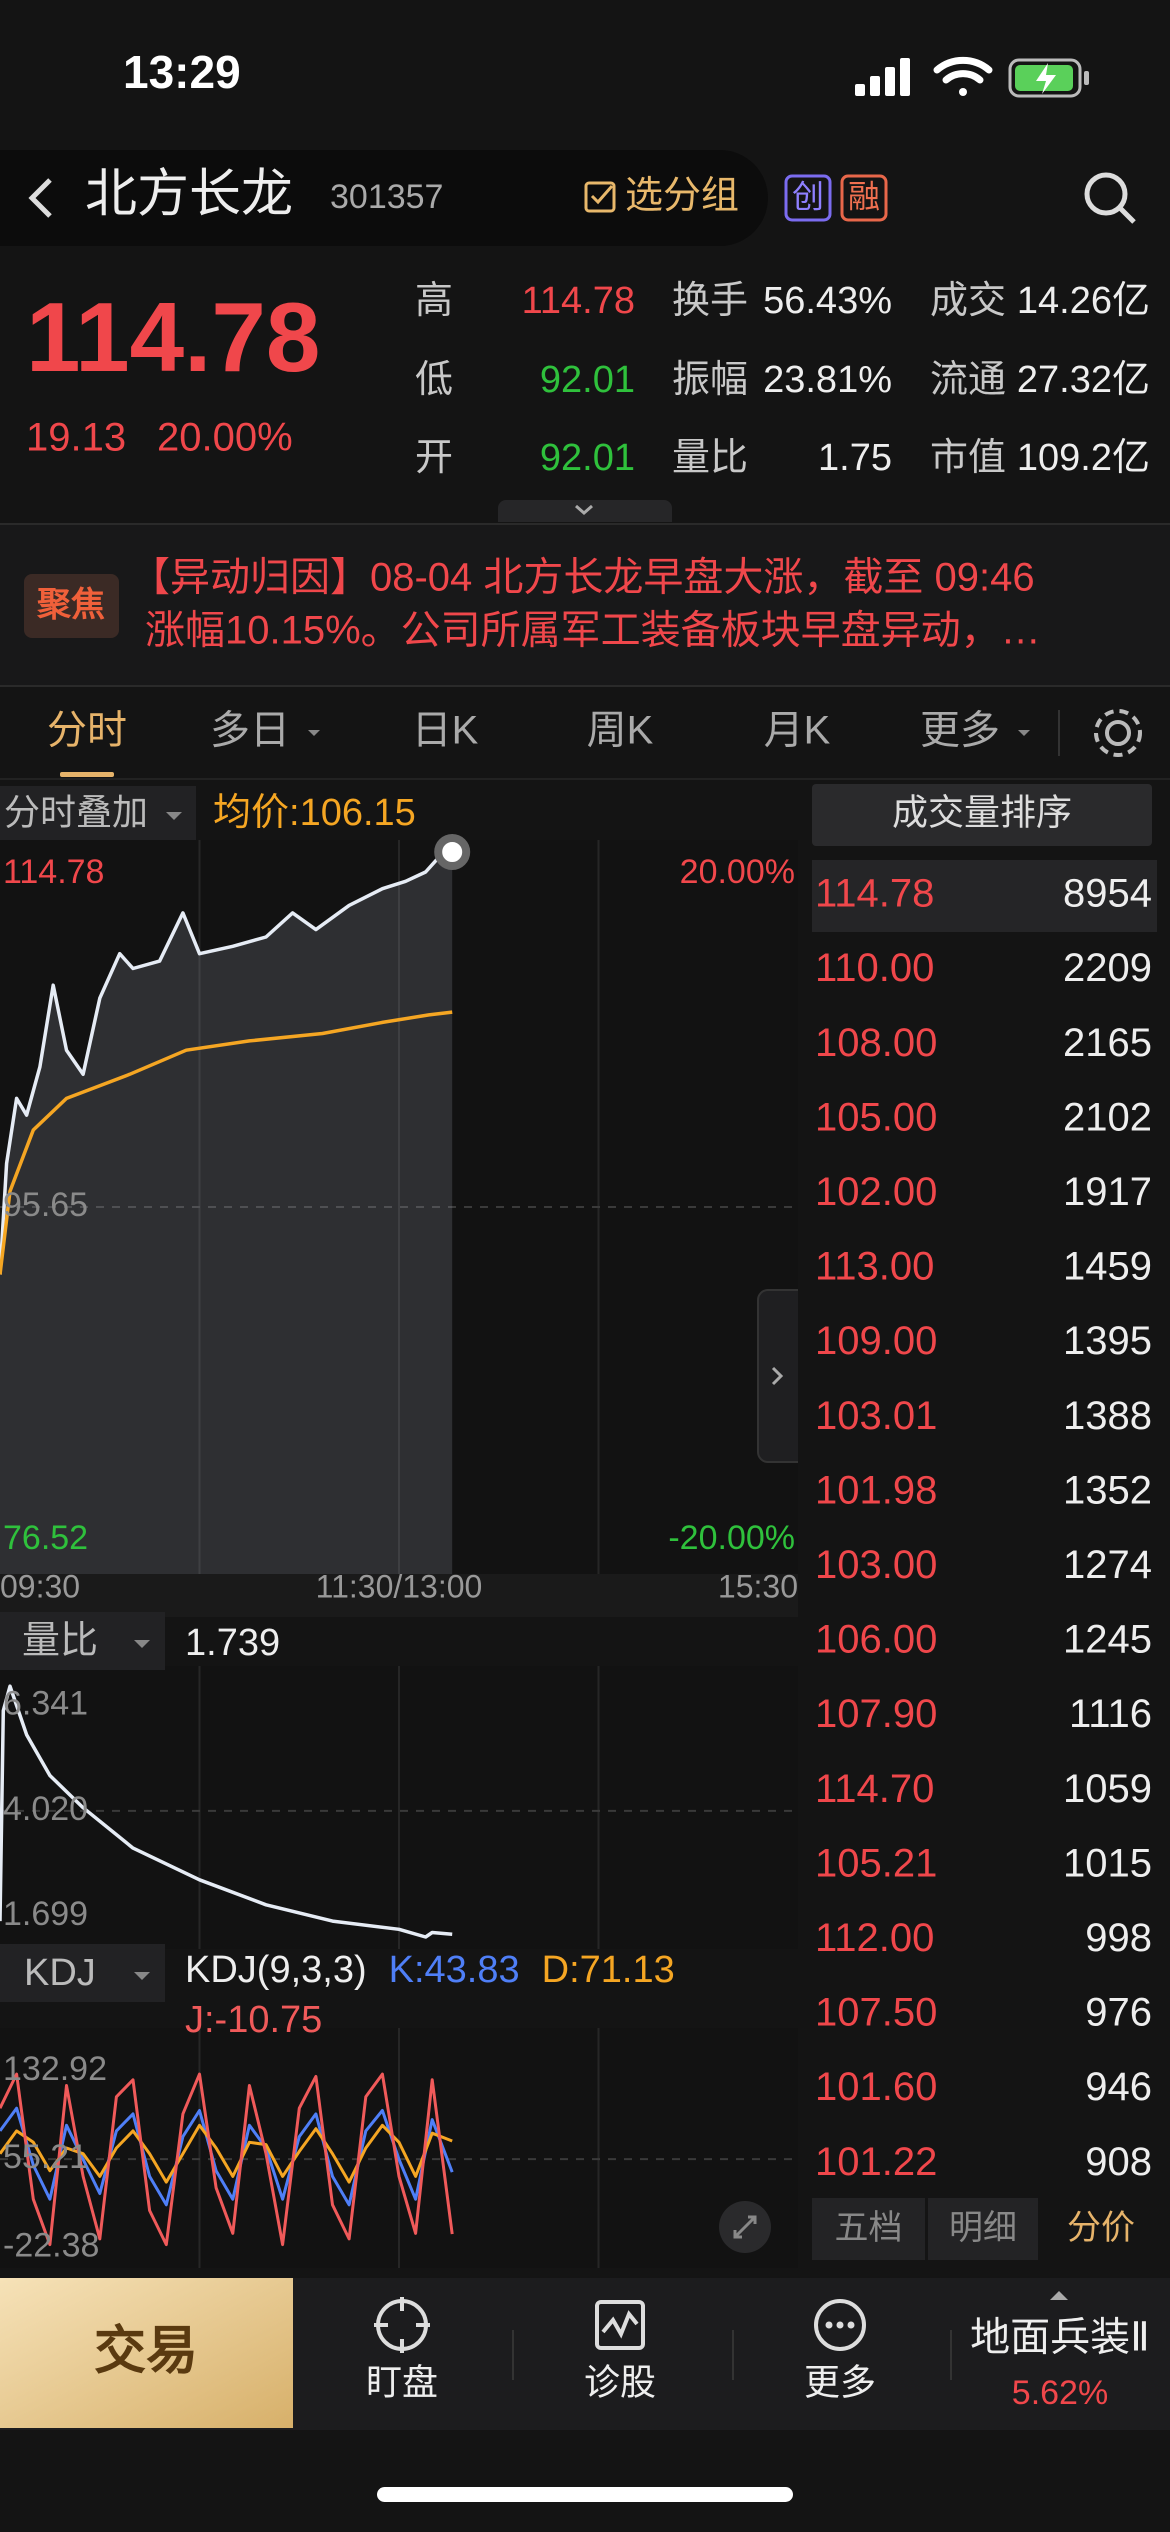 This screenshot has height=2532, width=1170. Describe the element at coordinates (620, 731) in the screenshot. I see `tab: 周K` at that location.